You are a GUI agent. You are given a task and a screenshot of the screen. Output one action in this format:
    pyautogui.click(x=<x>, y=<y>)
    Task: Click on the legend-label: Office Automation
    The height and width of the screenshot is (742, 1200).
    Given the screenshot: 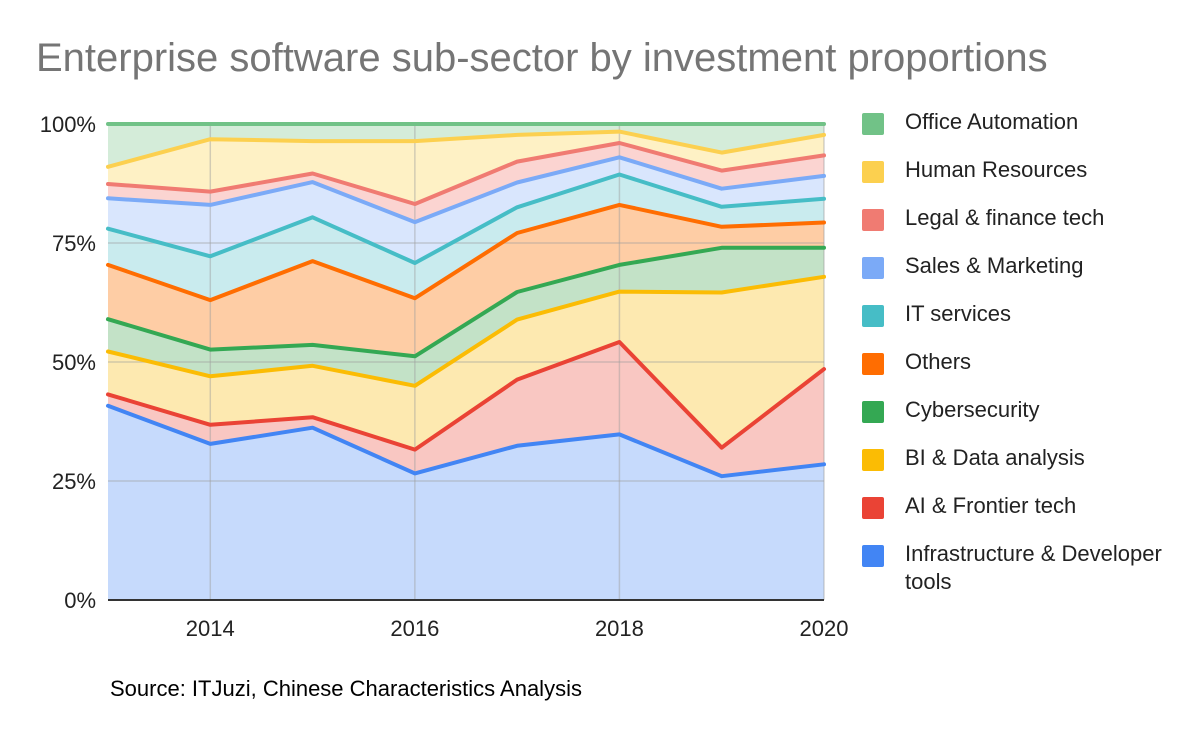 What is the action you would take?
    pyautogui.click(x=992, y=121)
    